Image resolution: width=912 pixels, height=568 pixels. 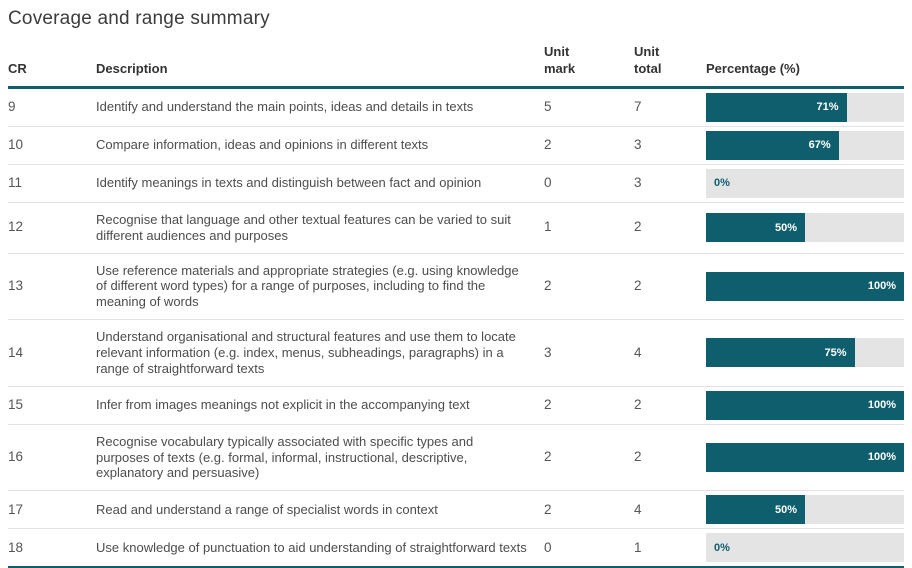 What do you see at coordinates (132, 68) in the screenshot?
I see `column-header-description: Description` at bounding box center [132, 68].